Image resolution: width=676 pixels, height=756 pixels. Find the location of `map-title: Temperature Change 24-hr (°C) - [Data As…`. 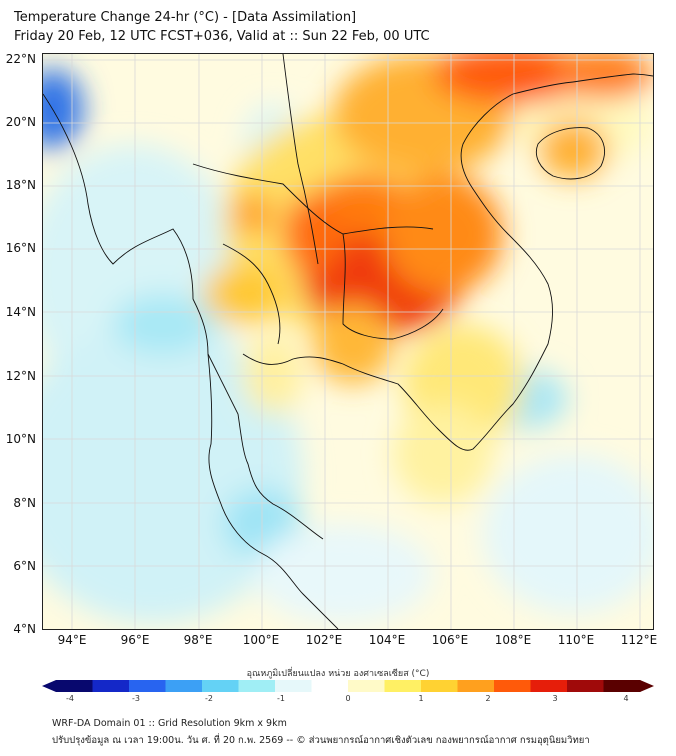

map-title: Temperature Change 24-hr (°C) - [Data As… is located at coordinates (185, 17).